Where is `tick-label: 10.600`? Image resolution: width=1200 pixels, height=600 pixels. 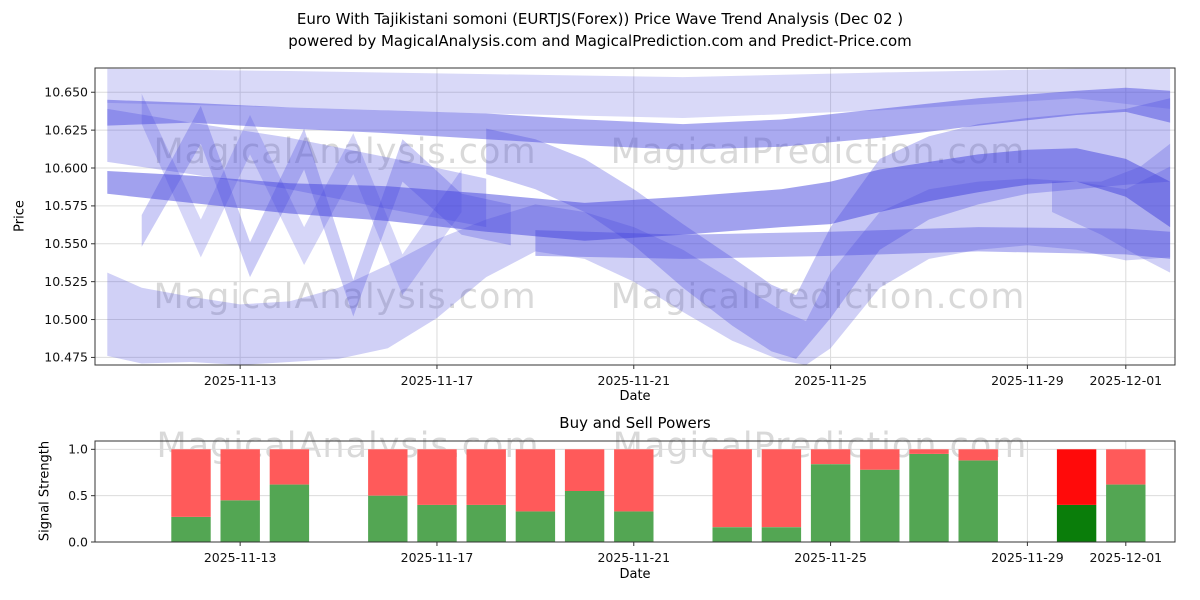
tick-label: 10.600 is located at coordinates (66, 167).